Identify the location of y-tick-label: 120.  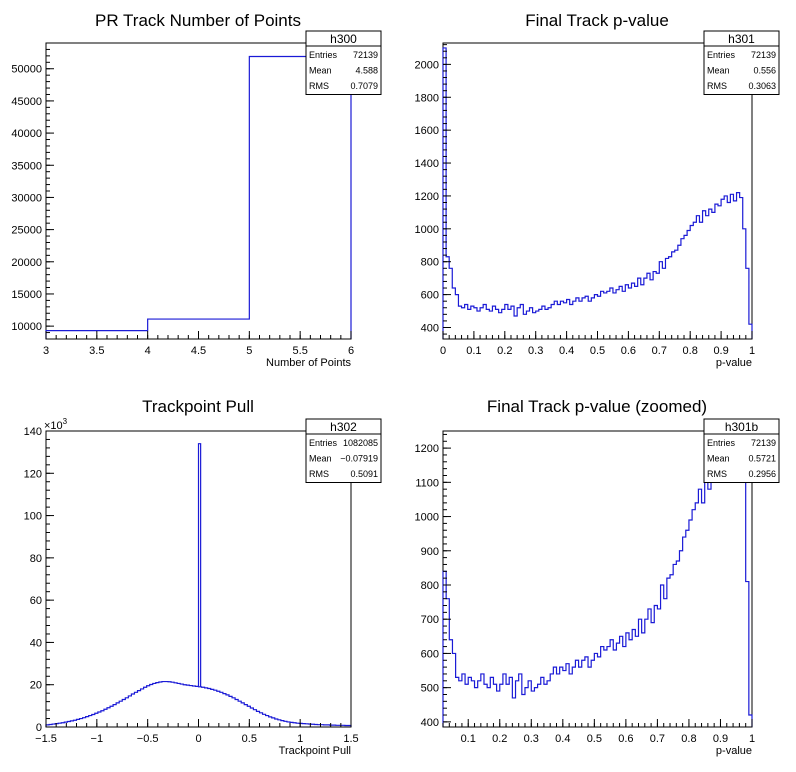
(33, 474).